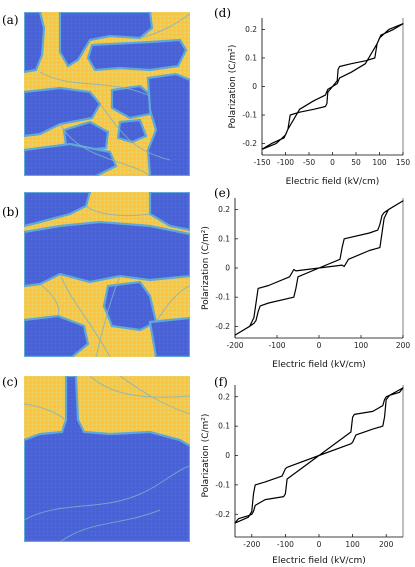 The height and width of the screenshot is (567, 415). I want to click on domain-map-a, so click(107, 94).